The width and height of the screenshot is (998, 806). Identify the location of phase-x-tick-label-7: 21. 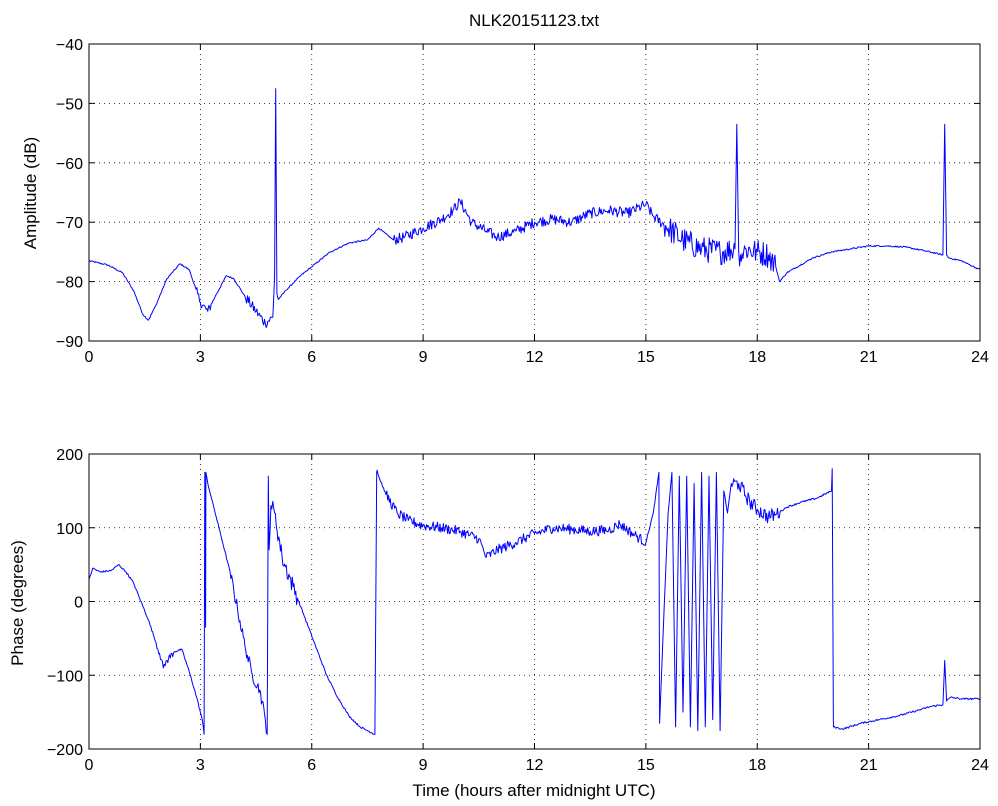
(869, 765).